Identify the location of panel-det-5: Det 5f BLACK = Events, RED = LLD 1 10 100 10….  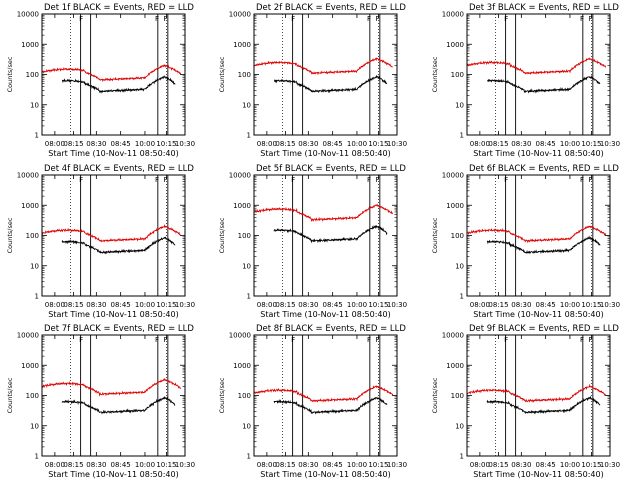
(312, 241).